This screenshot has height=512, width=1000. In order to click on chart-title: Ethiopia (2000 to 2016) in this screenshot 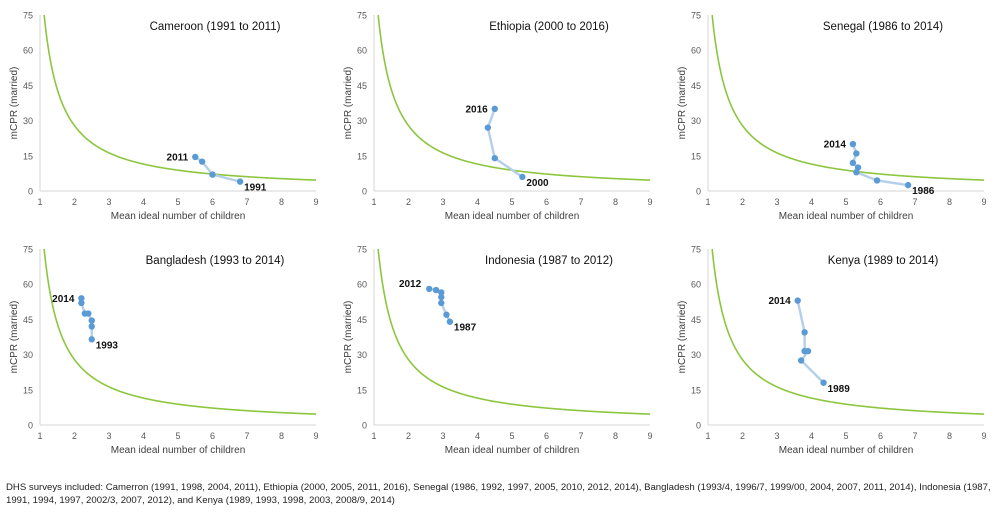, I will do `click(549, 27)`.